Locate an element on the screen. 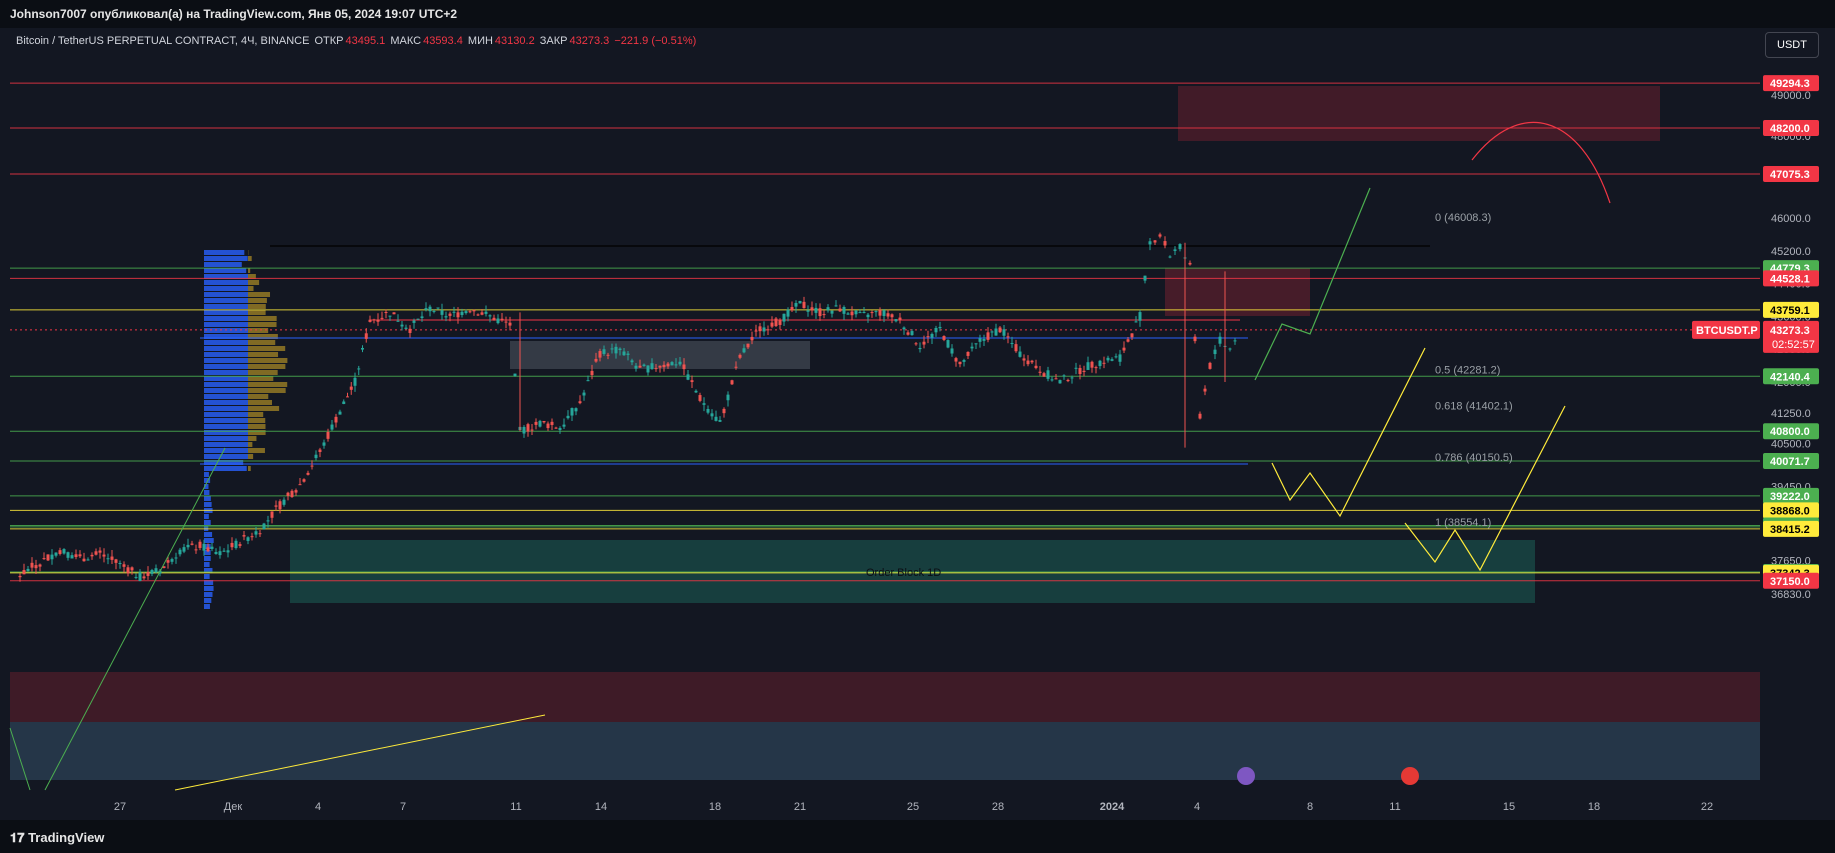  time-axis: 27 Дек 4 7 11 14 18 21 25 28 2024 4 8 11 15 18 22 is located at coordinates (913, 807).